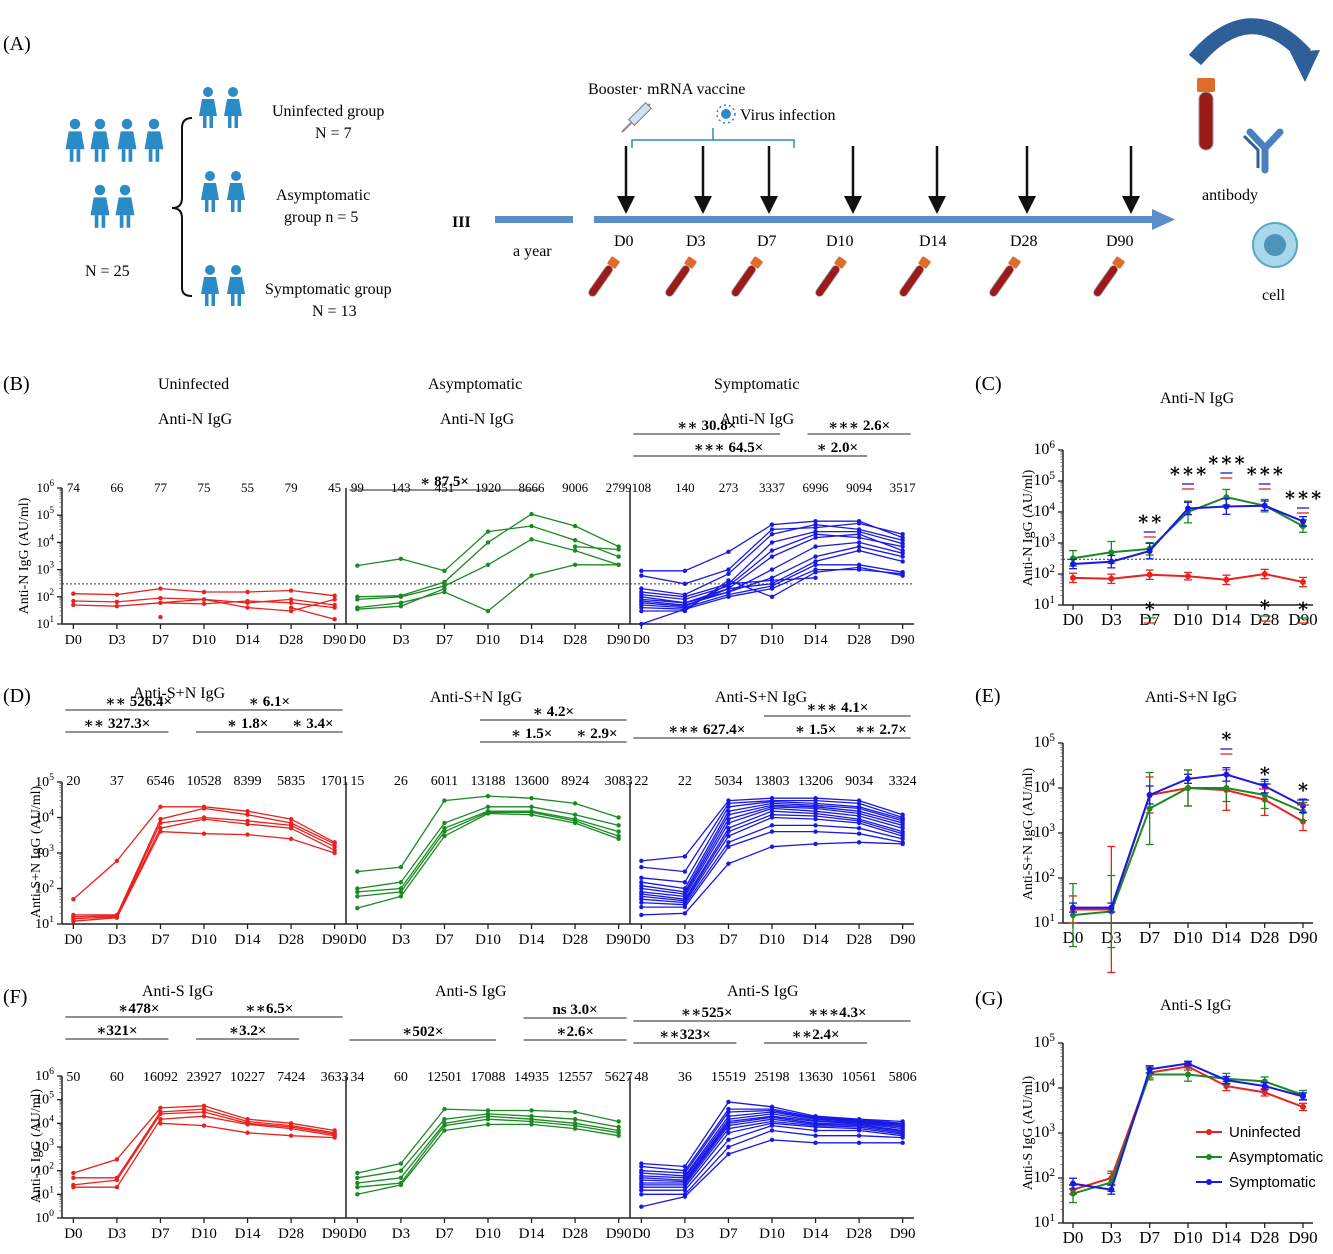 The height and width of the screenshot is (1254, 1333). I want to click on x-tick-label: D3, so click(685, 1234).